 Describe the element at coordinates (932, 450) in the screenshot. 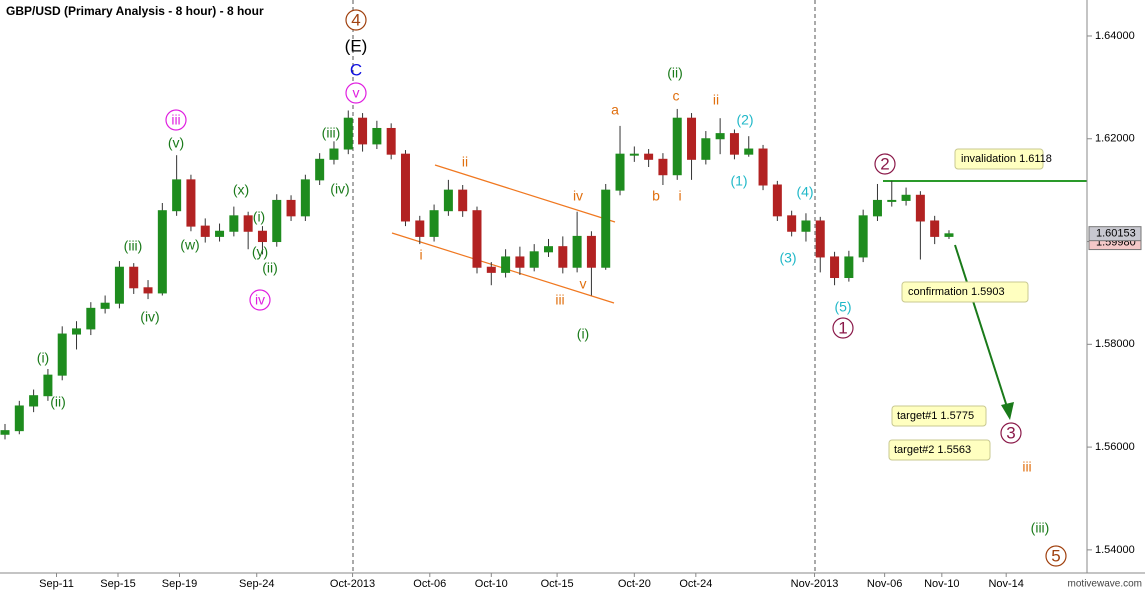

I see `callout-text: target#2 1.5563` at that location.